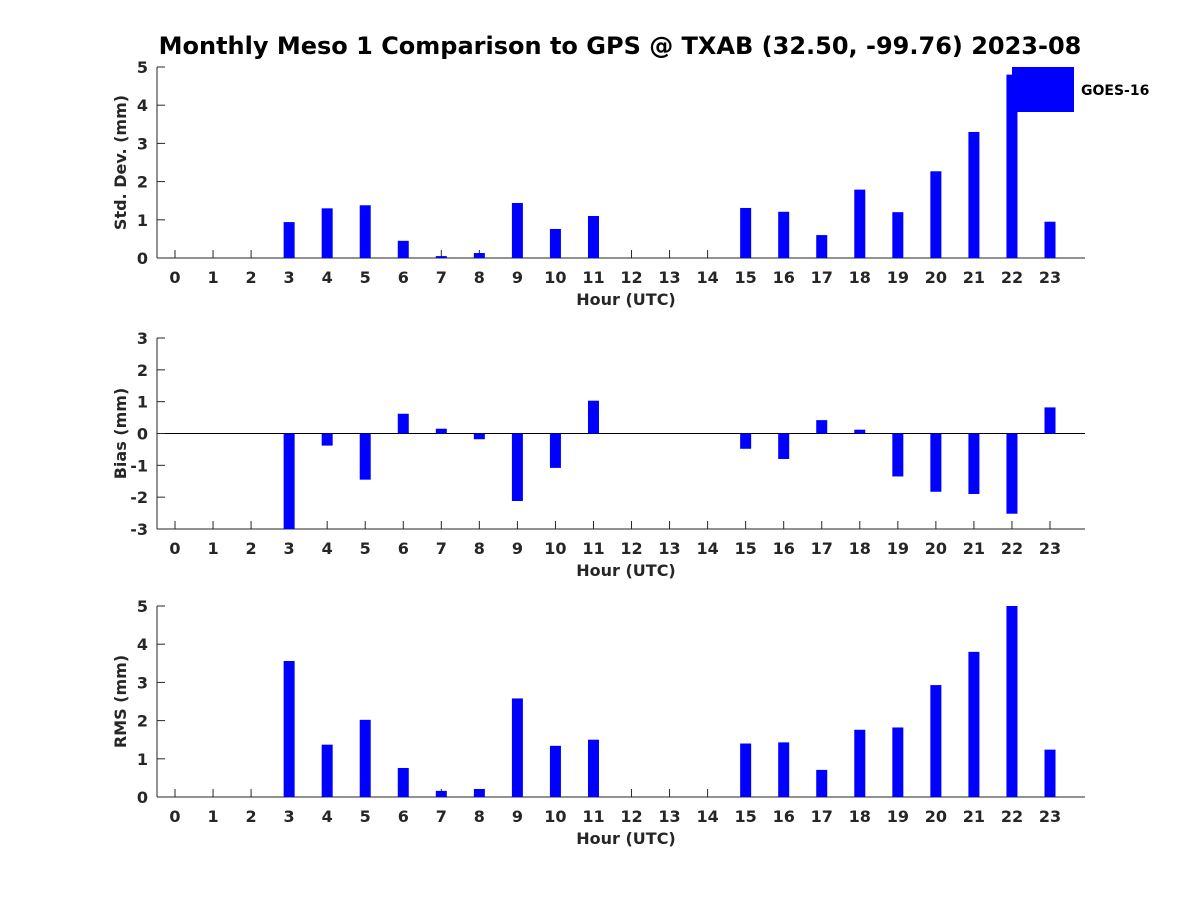 The width and height of the screenshot is (1200, 900). Describe the element at coordinates (822, 816) in the screenshot. I see `x-tick-label: 17` at that location.